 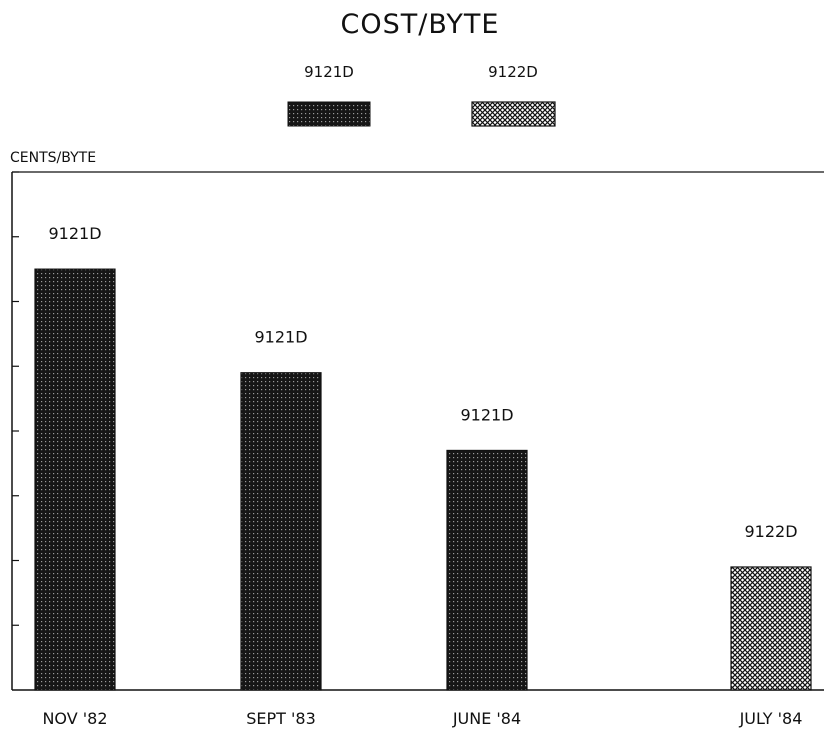 What do you see at coordinates (420, 24) in the screenshot?
I see `chart-title: COST/BYTE` at bounding box center [420, 24].